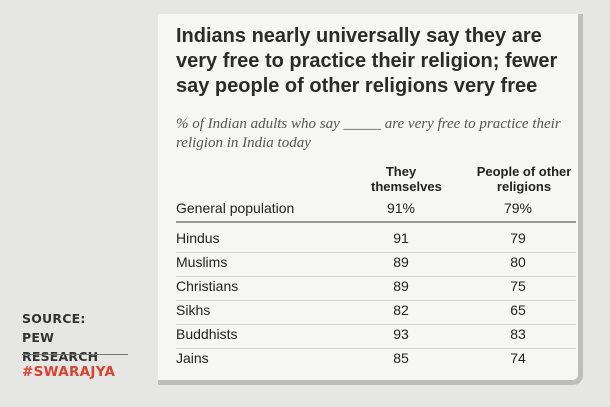 This screenshot has height=407, width=610. Describe the element at coordinates (376, 336) in the screenshot. I see `table-row: Buddhists 93 83` at that location.